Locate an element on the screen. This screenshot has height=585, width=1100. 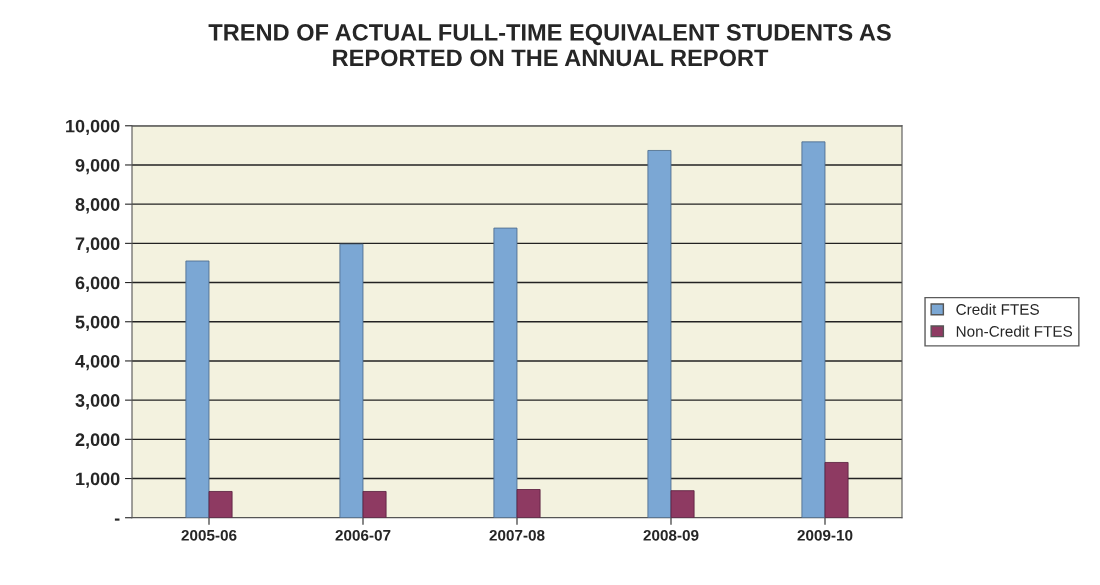
x-tick-label: 2006-07 is located at coordinates (363, 535).